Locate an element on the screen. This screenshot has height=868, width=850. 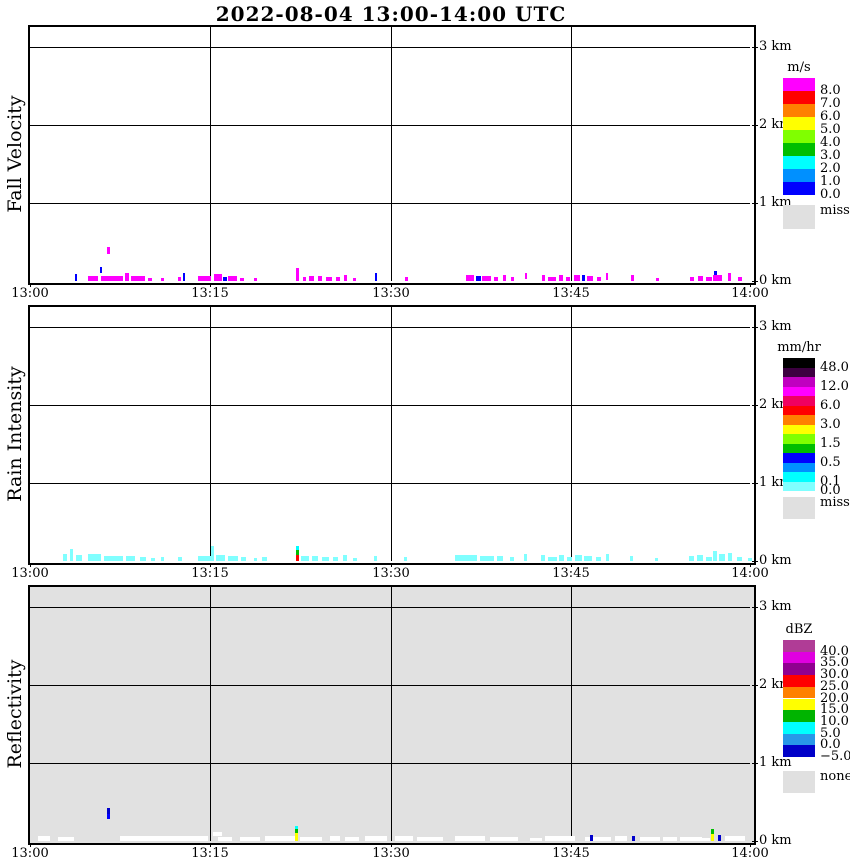
legend-title: dBZ is located at coordinates (799, 629).